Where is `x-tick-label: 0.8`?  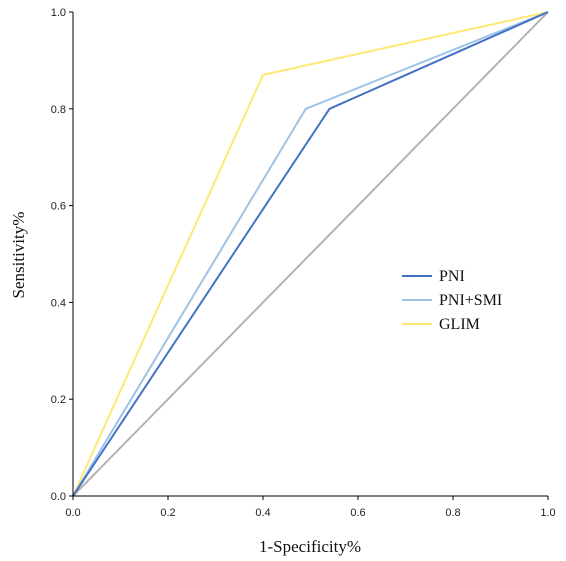 x-tick-label: 0.8 is located at coordinates (452, 513).